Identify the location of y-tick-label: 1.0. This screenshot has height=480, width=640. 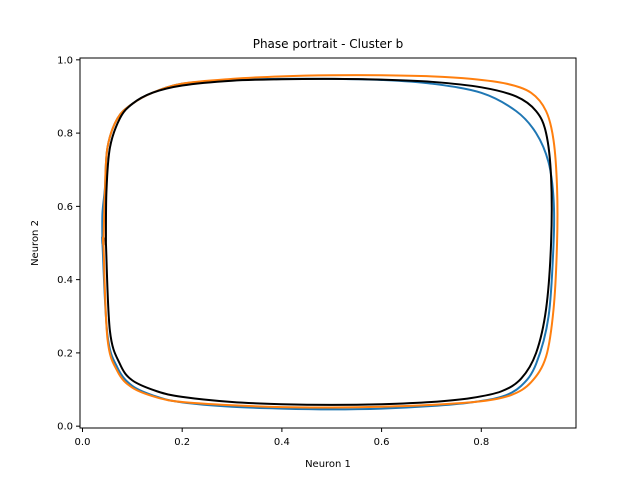
(65, 60).